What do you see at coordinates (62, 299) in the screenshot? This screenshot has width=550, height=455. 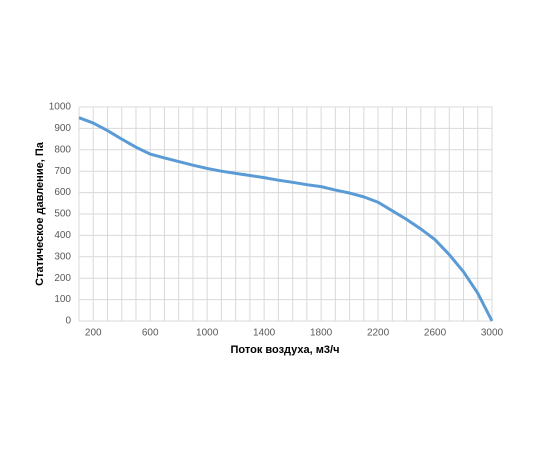 I see `y-tick-label: 100` at bounding box center [62, 299].